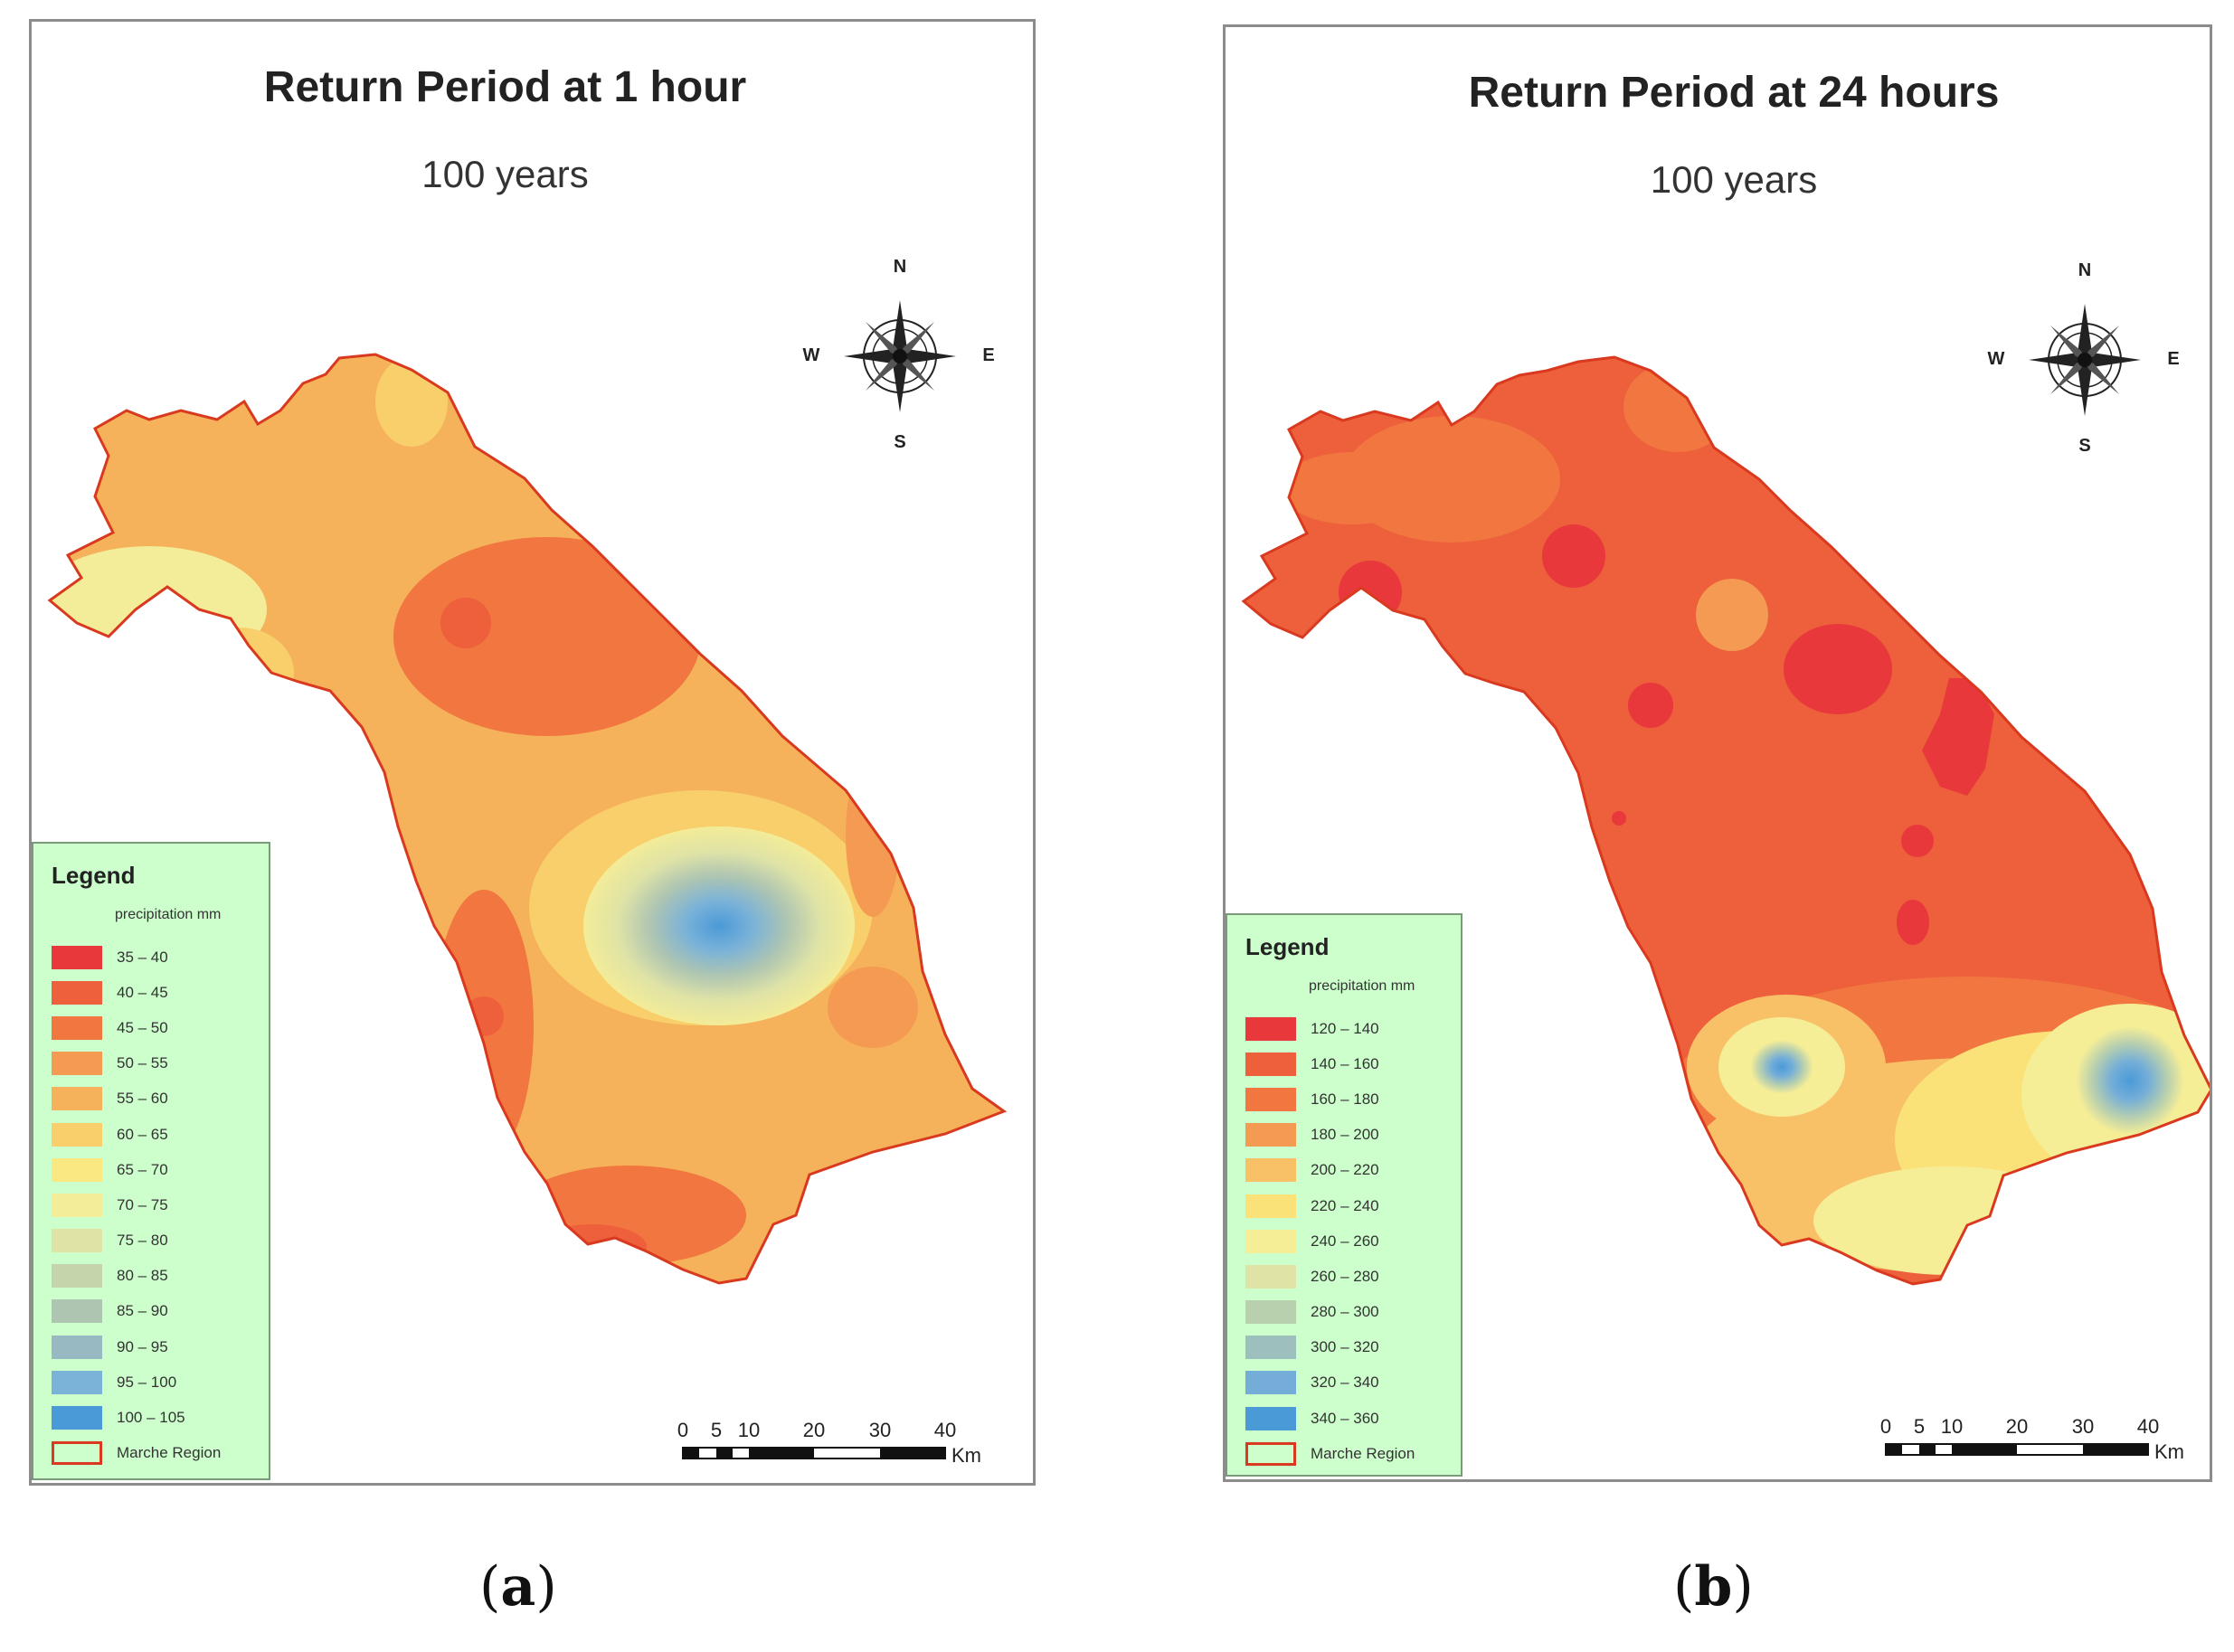 This screenshot has height=1652, width=2234. Describe the element at coordinates (1345, 1383) in the screenshot. I see `legend-label: 320 – 340` at that location.